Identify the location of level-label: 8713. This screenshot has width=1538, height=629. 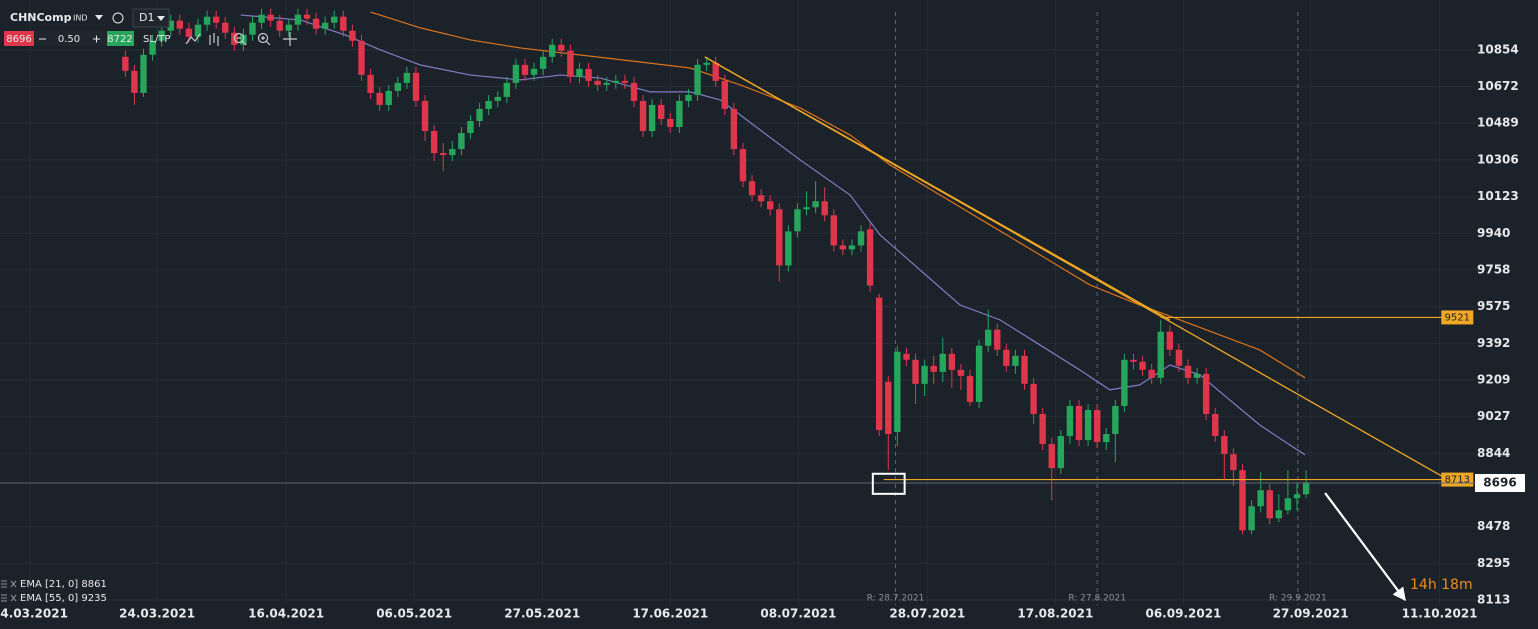
(1457, 480).